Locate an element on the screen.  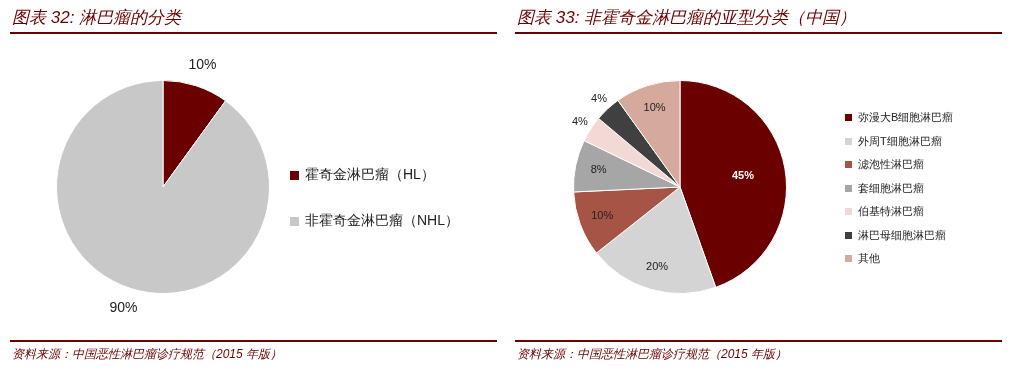
legend-label: 弥漫大B细胞淋巴瘤 is located at coordinates (906, 118).